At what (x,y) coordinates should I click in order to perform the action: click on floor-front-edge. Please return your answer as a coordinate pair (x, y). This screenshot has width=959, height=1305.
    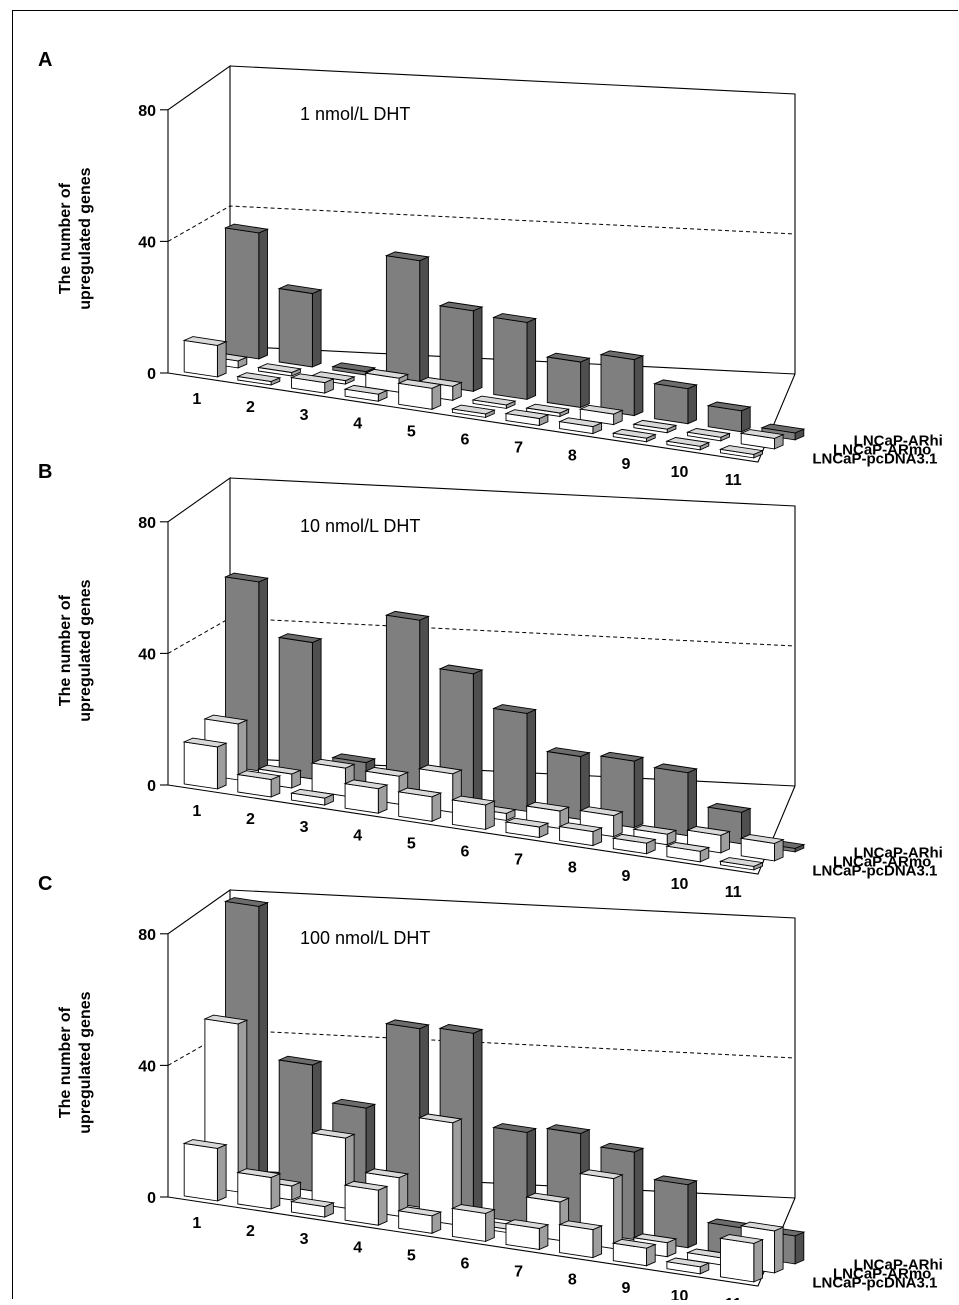
    Looking at the image, I should click on (481, 829).